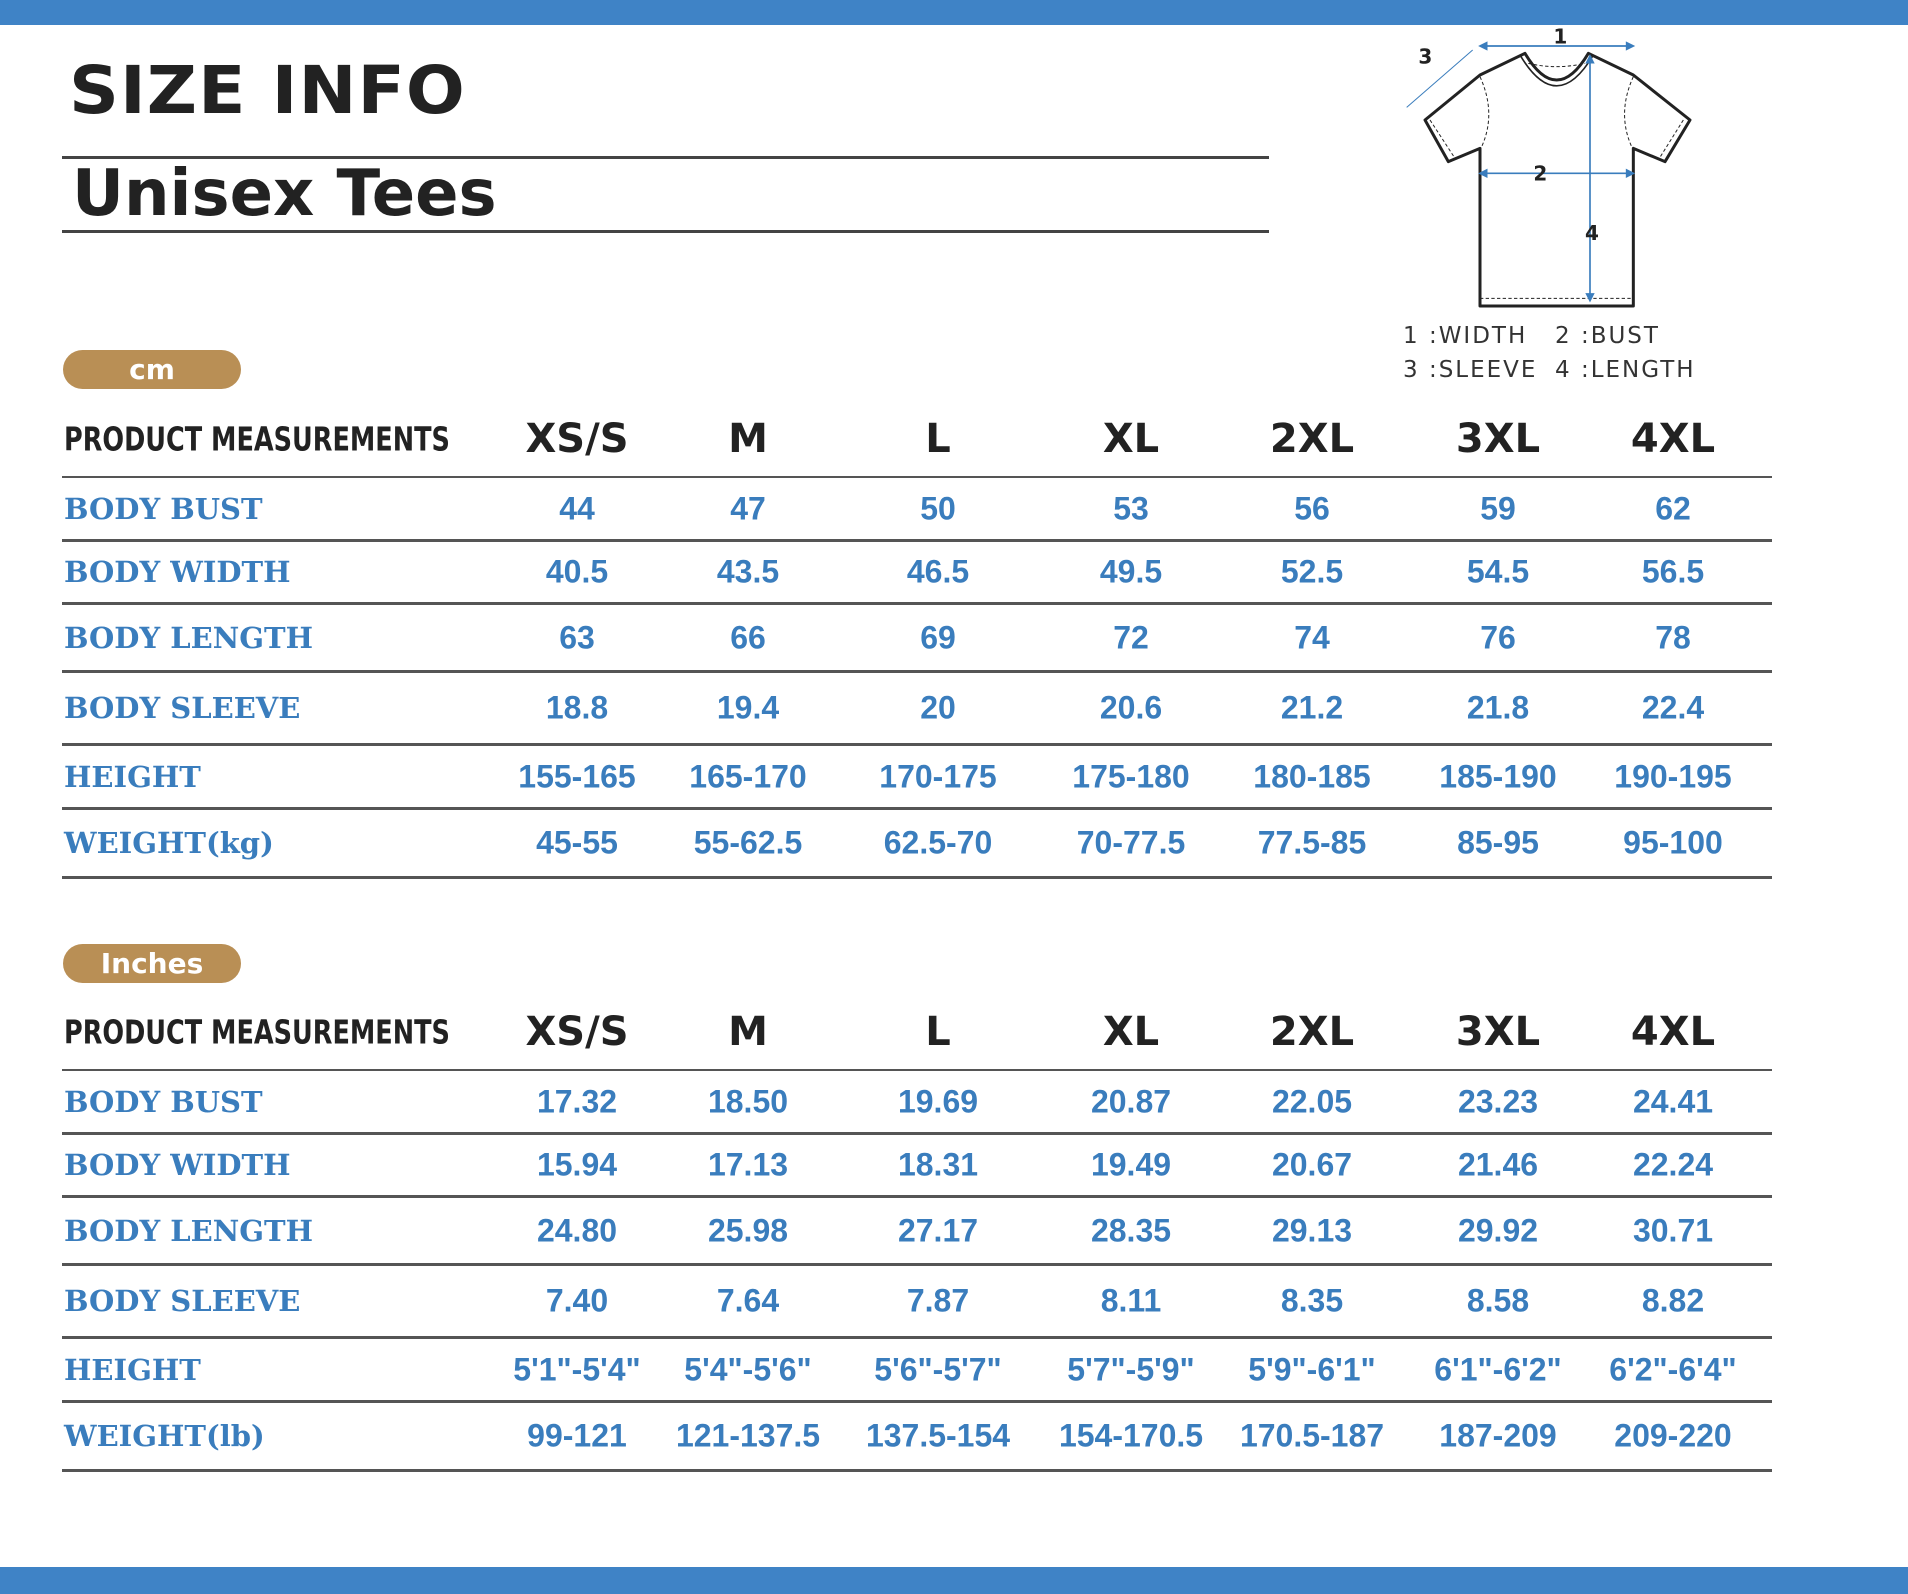 Image resolution: width=1908 pixels, height=1594 pixels. I want to click on table-cell: 24.41, so click(1673, 1101).